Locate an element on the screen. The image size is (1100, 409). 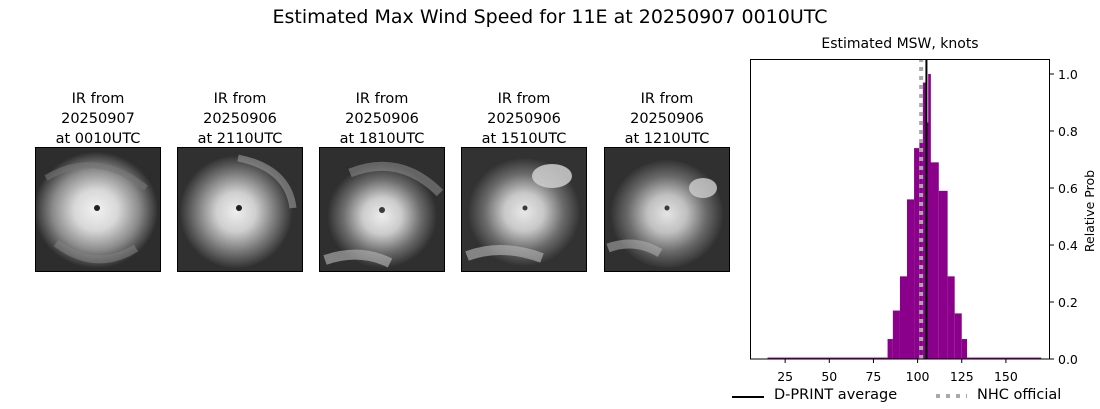
x-tick-label: 75 is located at coordinates (873, 376).